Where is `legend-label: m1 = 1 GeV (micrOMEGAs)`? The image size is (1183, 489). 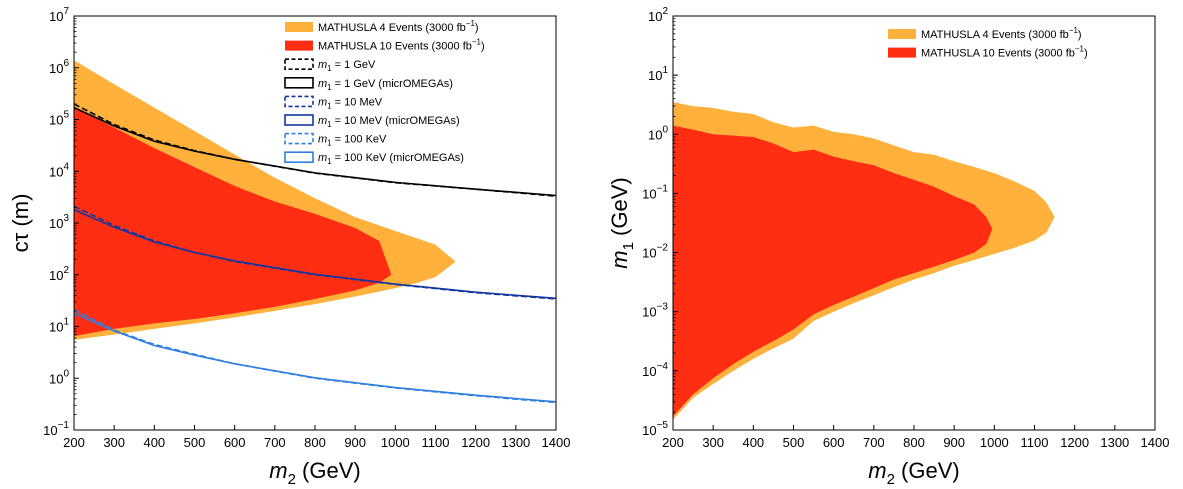 legend-label: m1 = 1 GeV (micrOMEGAs) is located at coordinates (385, 85).